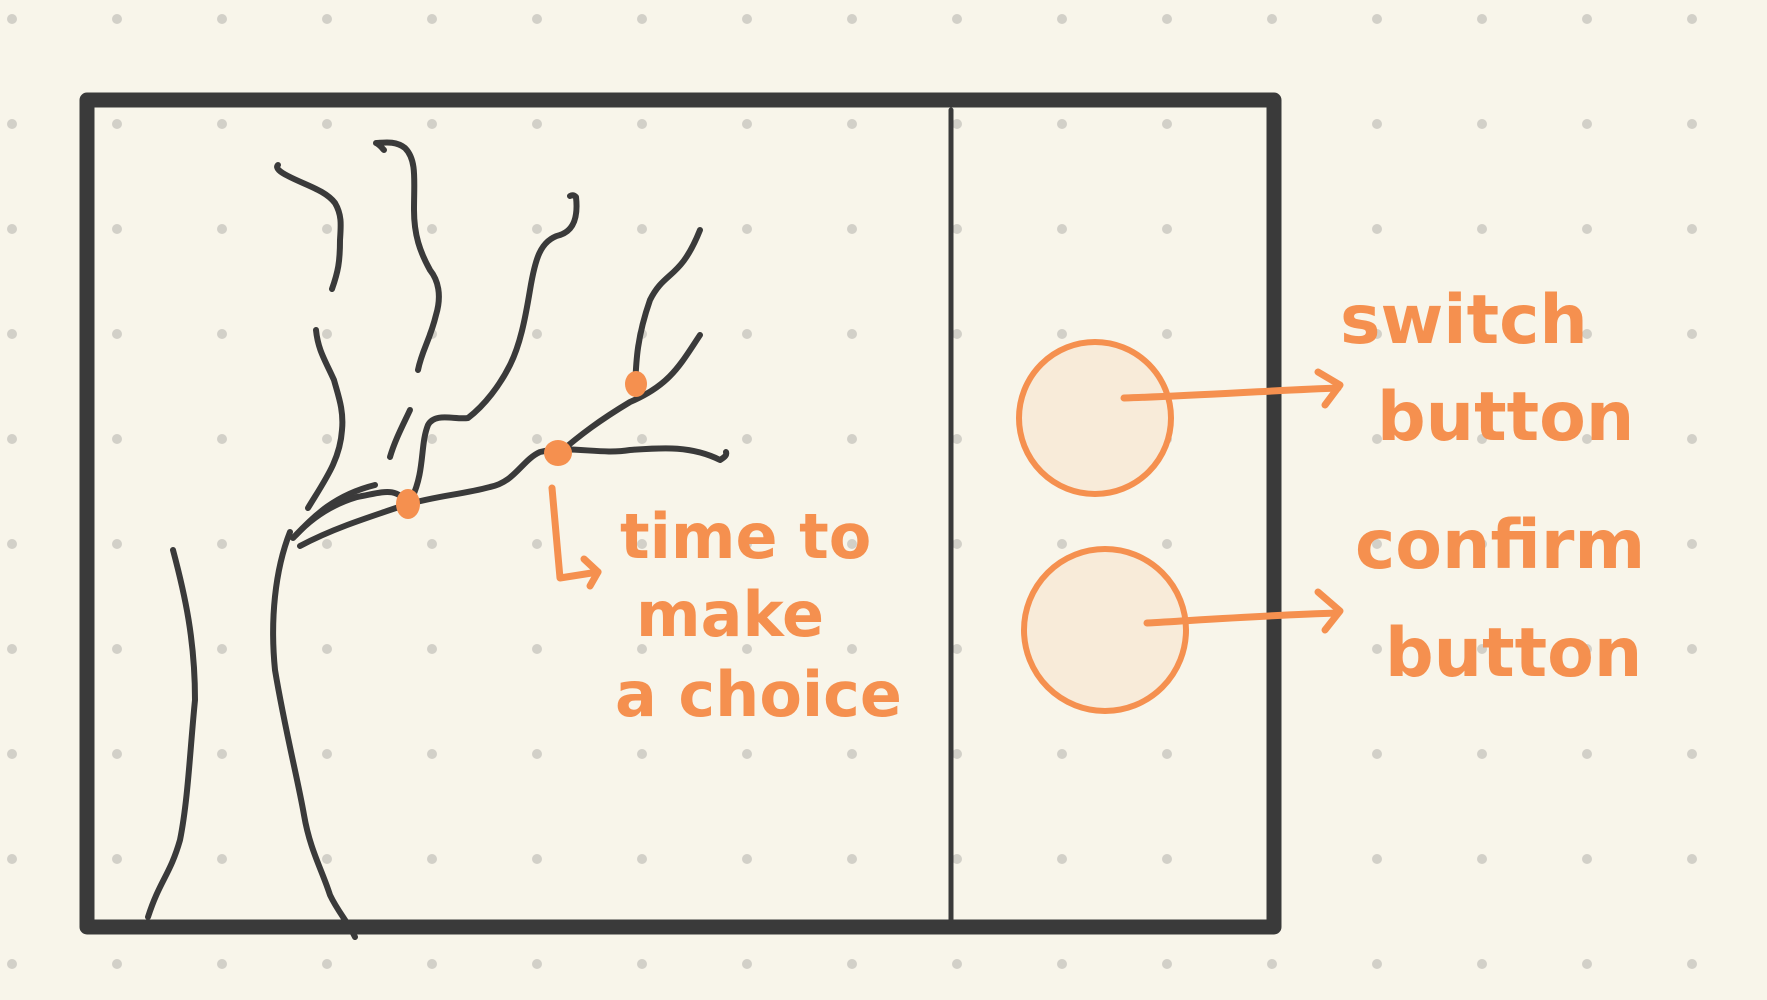 The height and width of the screenshot is (1000, 1767). I want to click on tree-trunk-main, so click(314, 734).